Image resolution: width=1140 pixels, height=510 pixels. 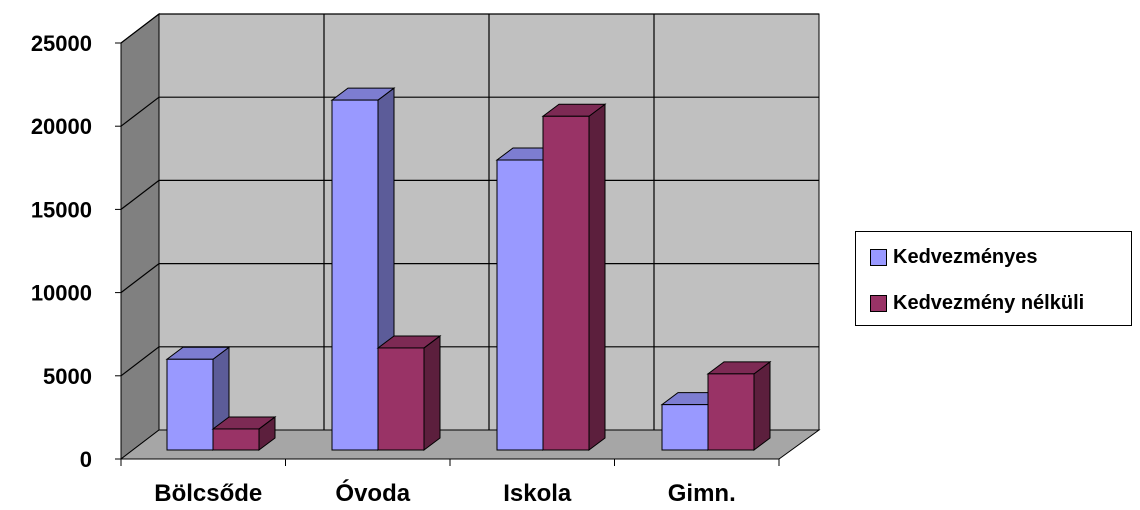 I want to click on y-tick-label-15000: 15000, so click(x=61, y=209).